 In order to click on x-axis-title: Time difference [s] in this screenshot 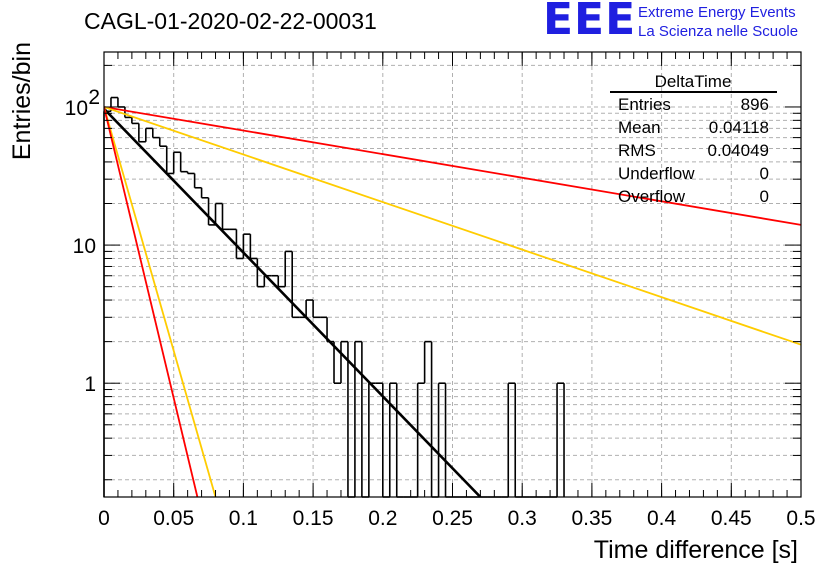, I will do `click(696, 550)`.